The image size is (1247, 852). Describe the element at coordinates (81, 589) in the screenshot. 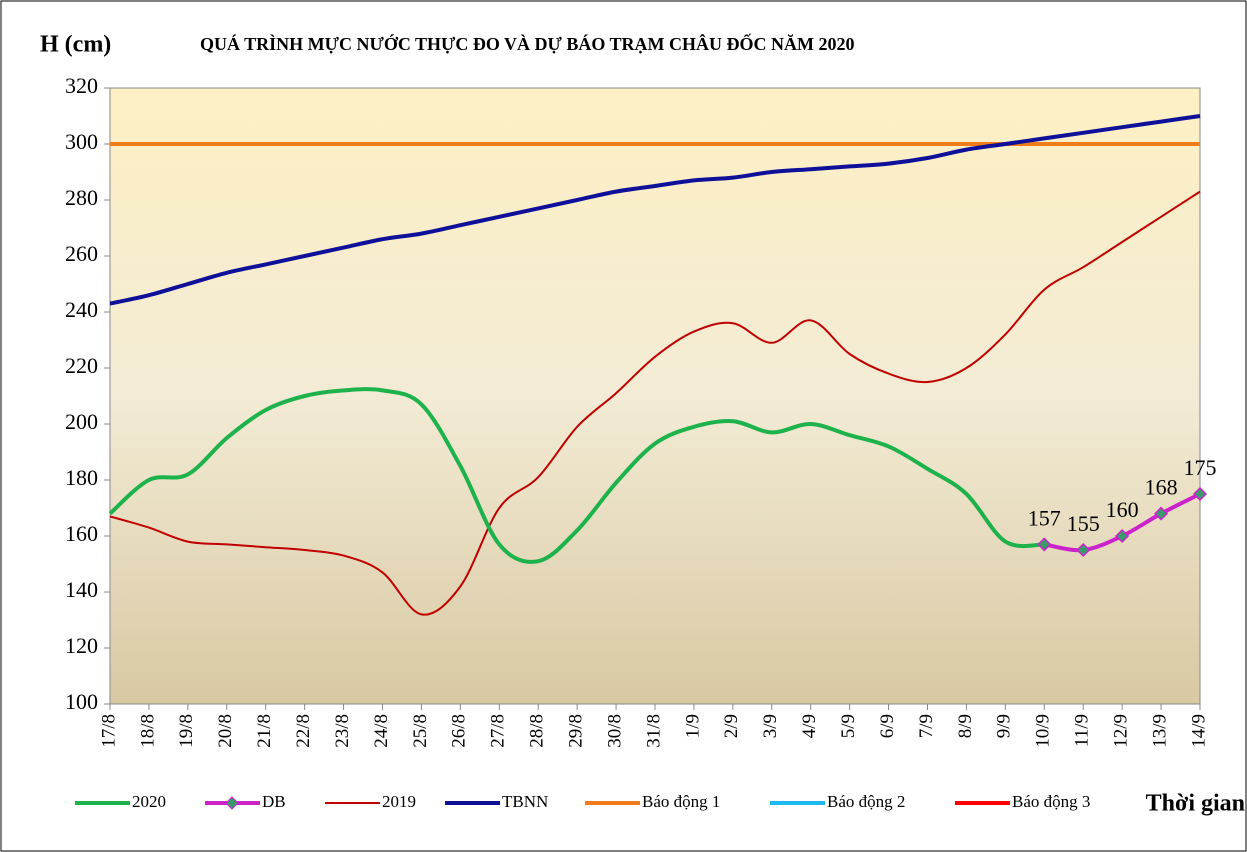

I see `y-tick-label: 140` at that location.